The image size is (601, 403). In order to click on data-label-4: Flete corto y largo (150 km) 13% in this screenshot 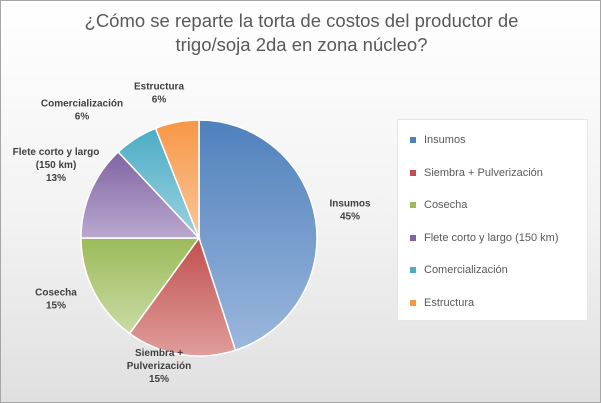, I will do `click(56, 165)`.